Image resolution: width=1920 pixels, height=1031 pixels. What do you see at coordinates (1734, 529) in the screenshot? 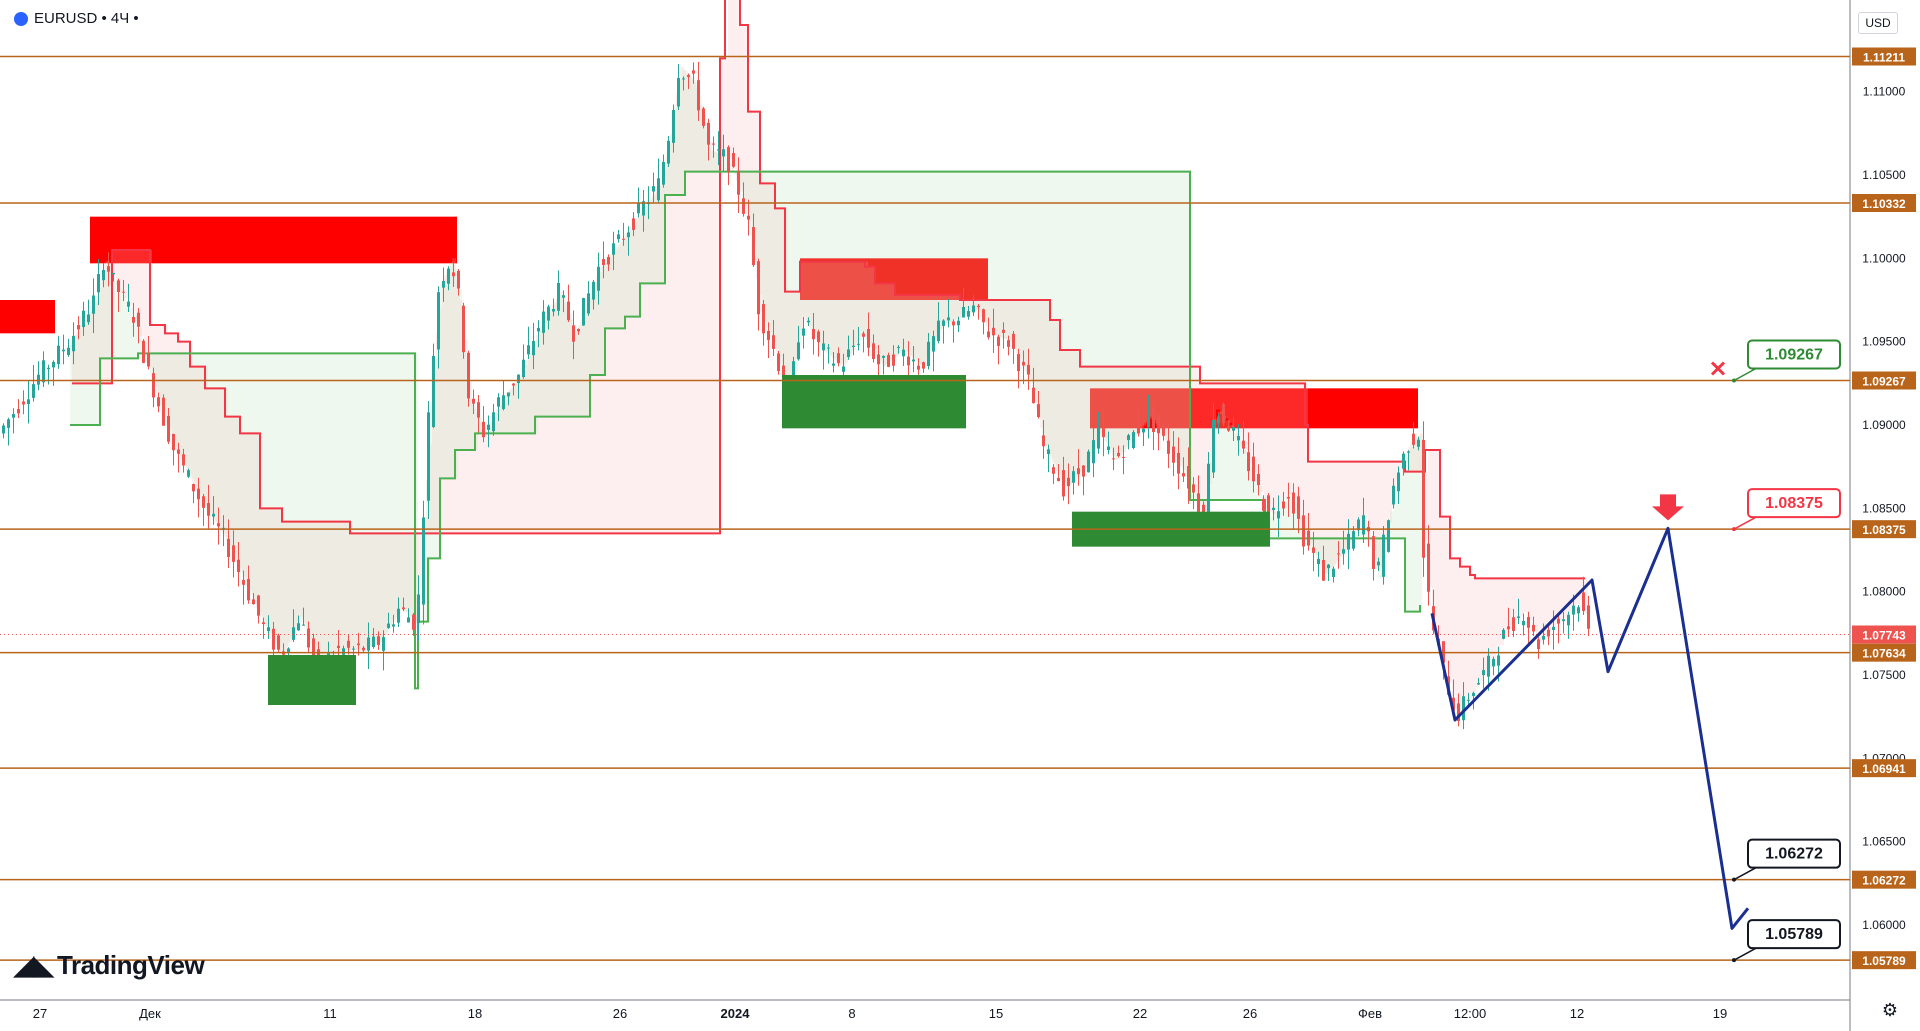
I see `target-callout-dot` at bounding box center [1734, 529].